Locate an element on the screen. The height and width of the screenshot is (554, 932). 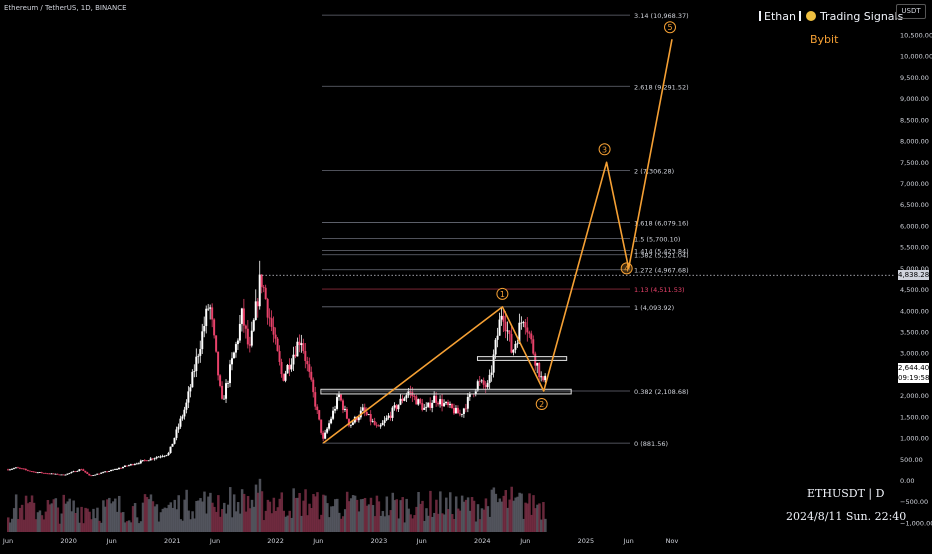
wave-label-2: 2 is located at coordinates (541, 404).